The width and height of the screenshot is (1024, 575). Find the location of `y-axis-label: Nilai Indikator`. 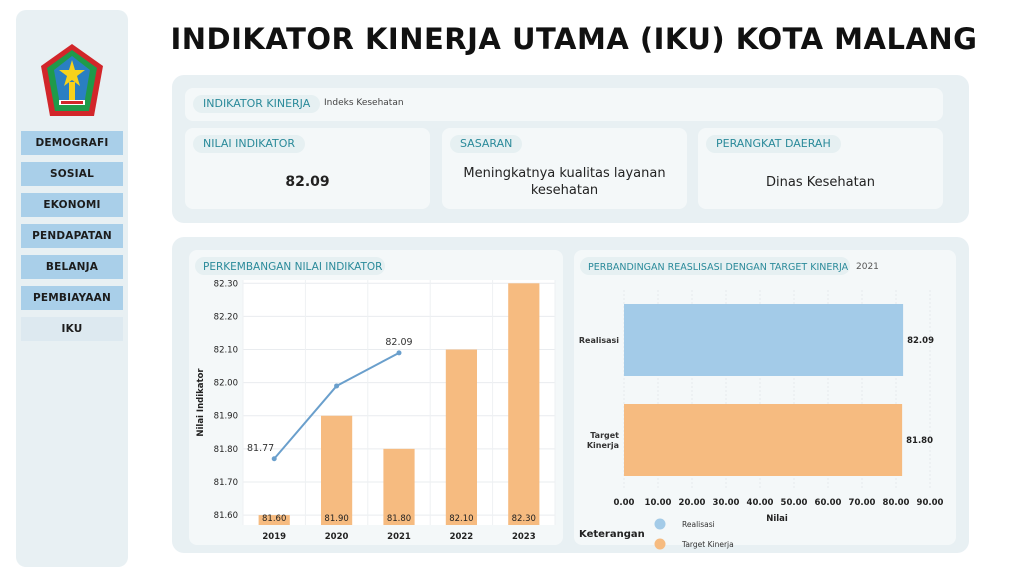

y-axis-label: Nilai Indikator is located at coordinates (201, 402).